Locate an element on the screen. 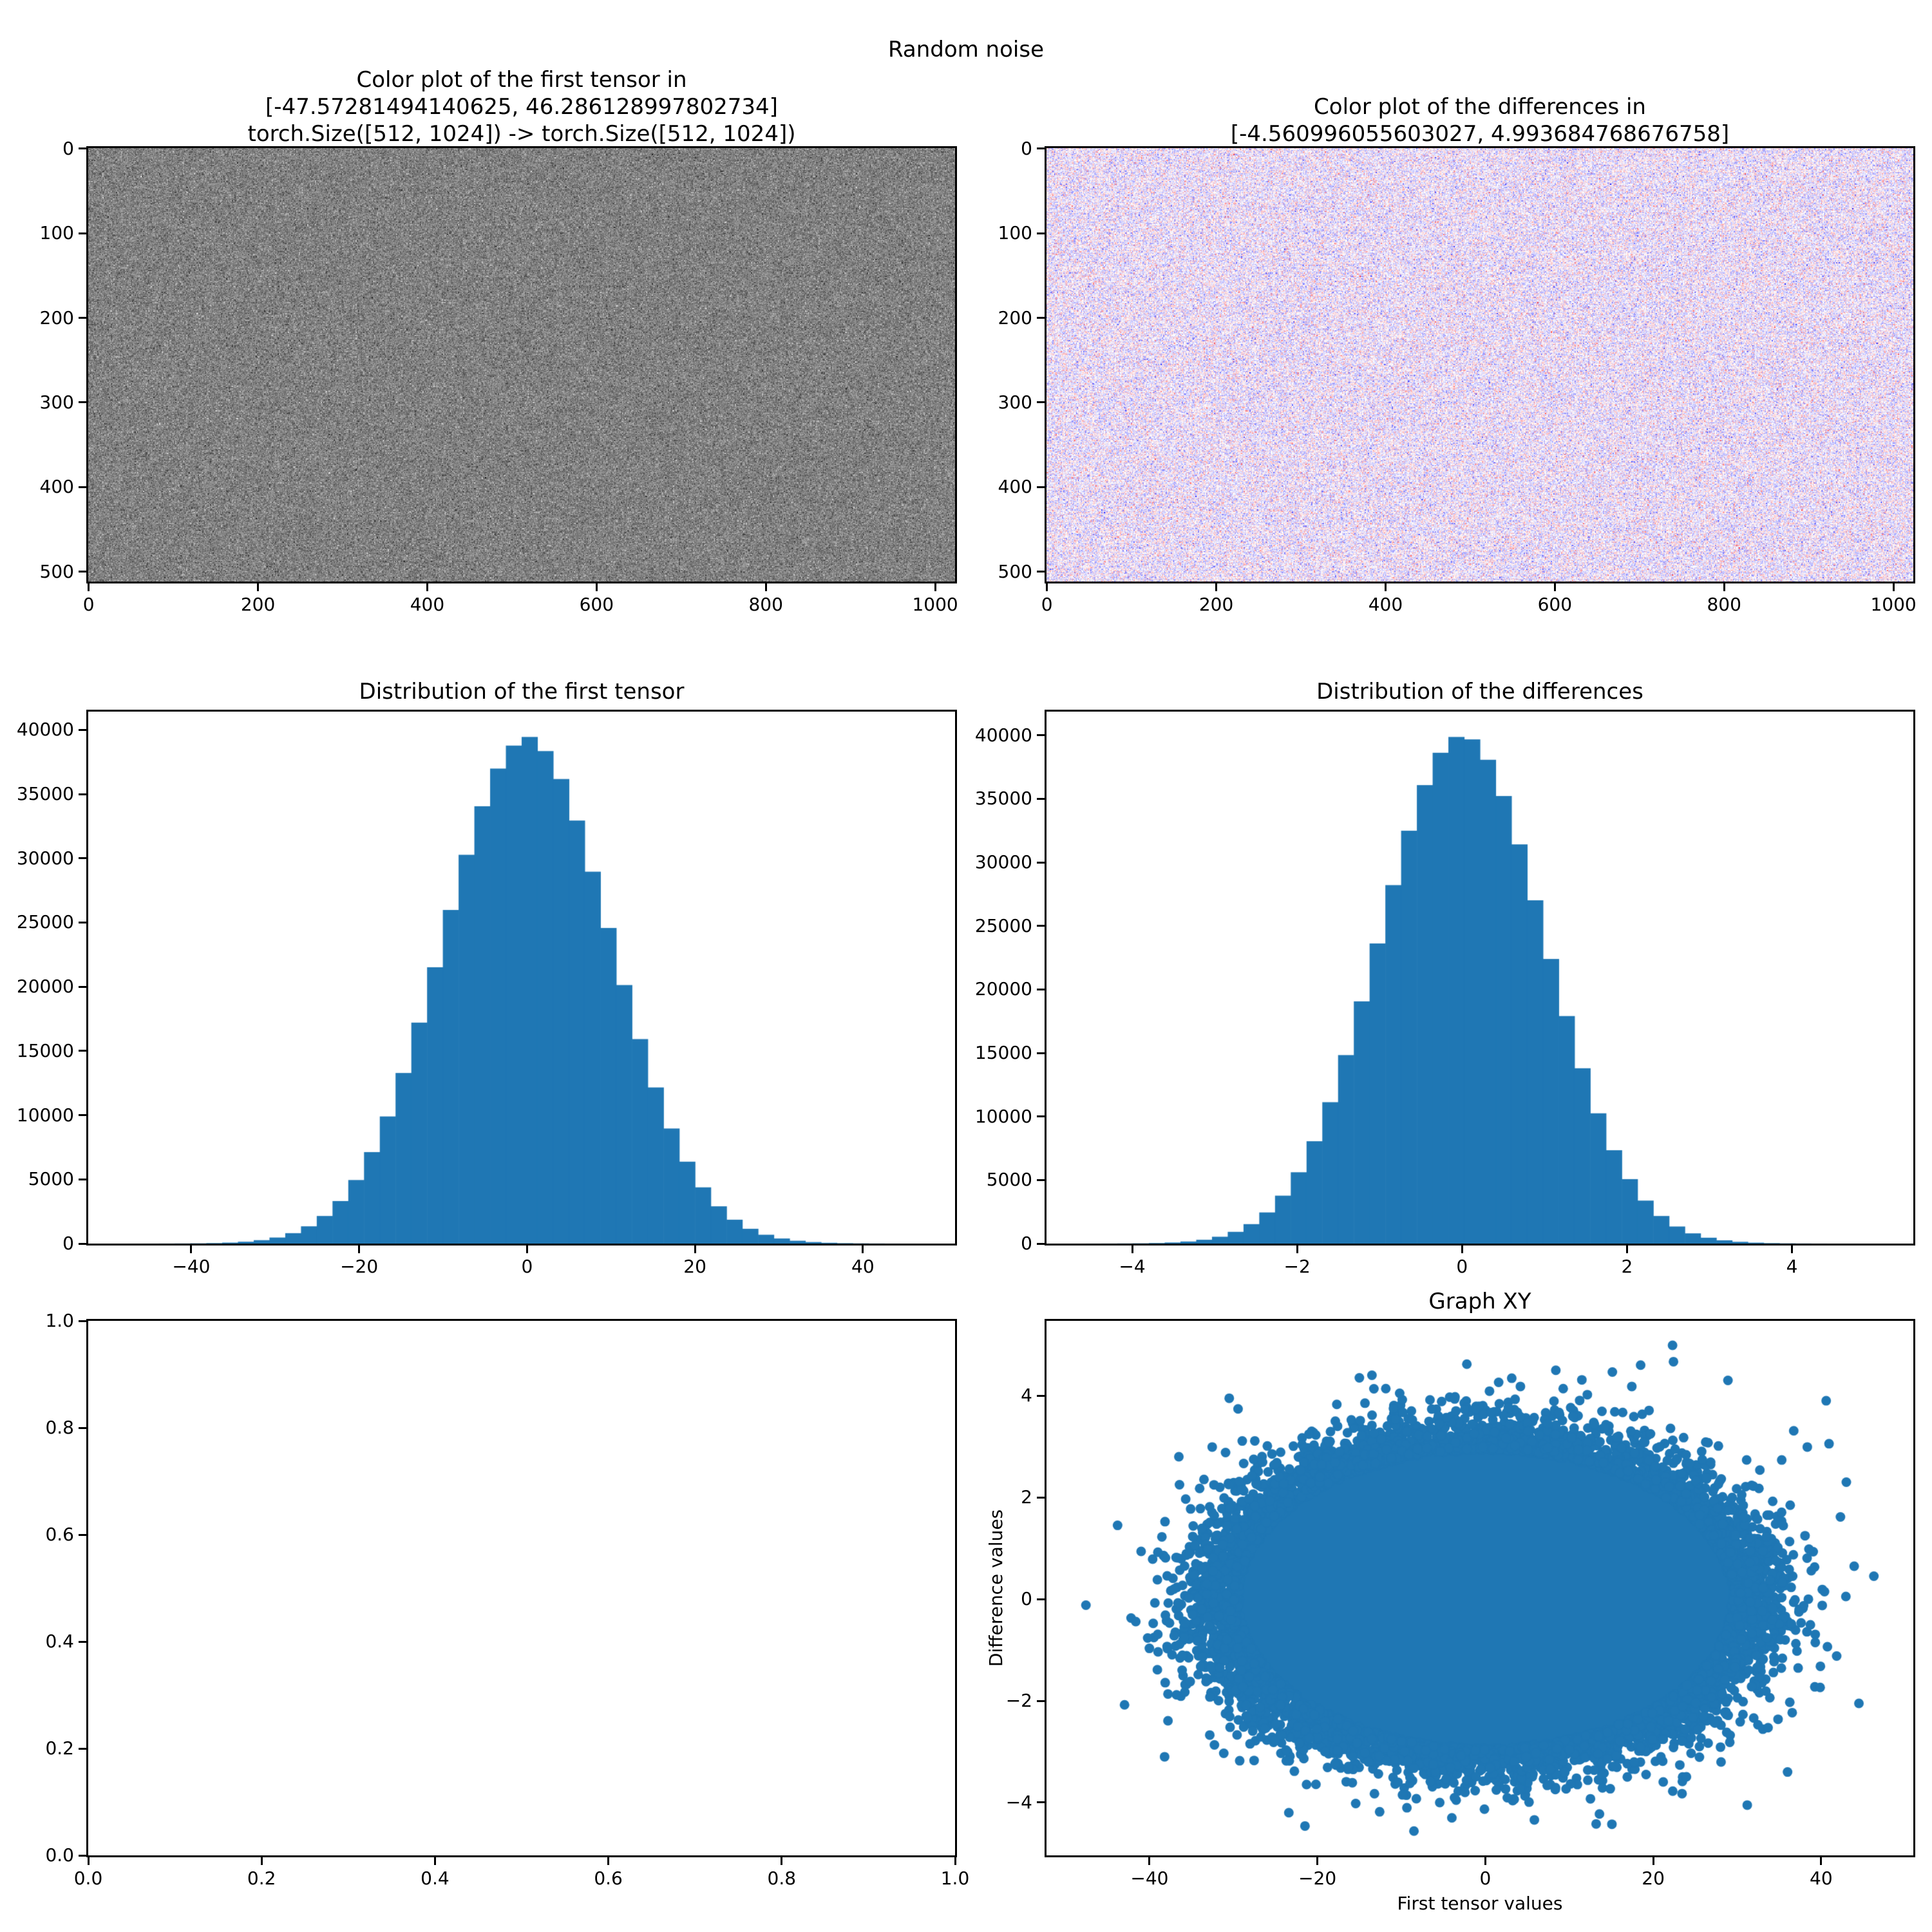 The width and height of the screenshot is (1932, 1932). y-tick-label: 0.4 is located at coordinates (60, 1642).